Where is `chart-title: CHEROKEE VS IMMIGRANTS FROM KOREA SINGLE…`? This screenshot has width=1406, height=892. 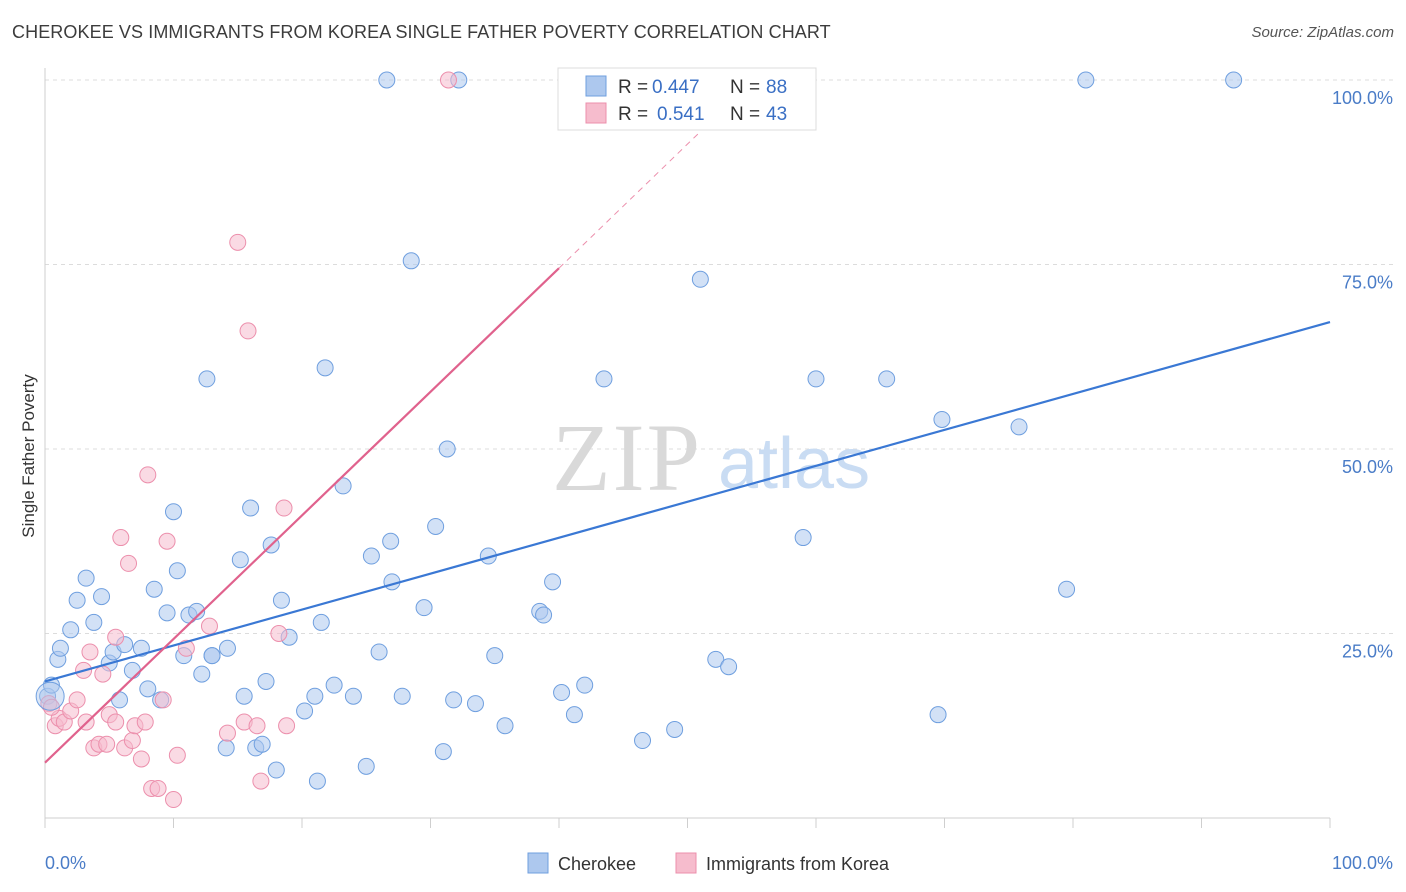
chart-title: CHEROKEE VS IMMIGRANTS FROM KOREA SINGLE… is located at coordinates (421, 32).